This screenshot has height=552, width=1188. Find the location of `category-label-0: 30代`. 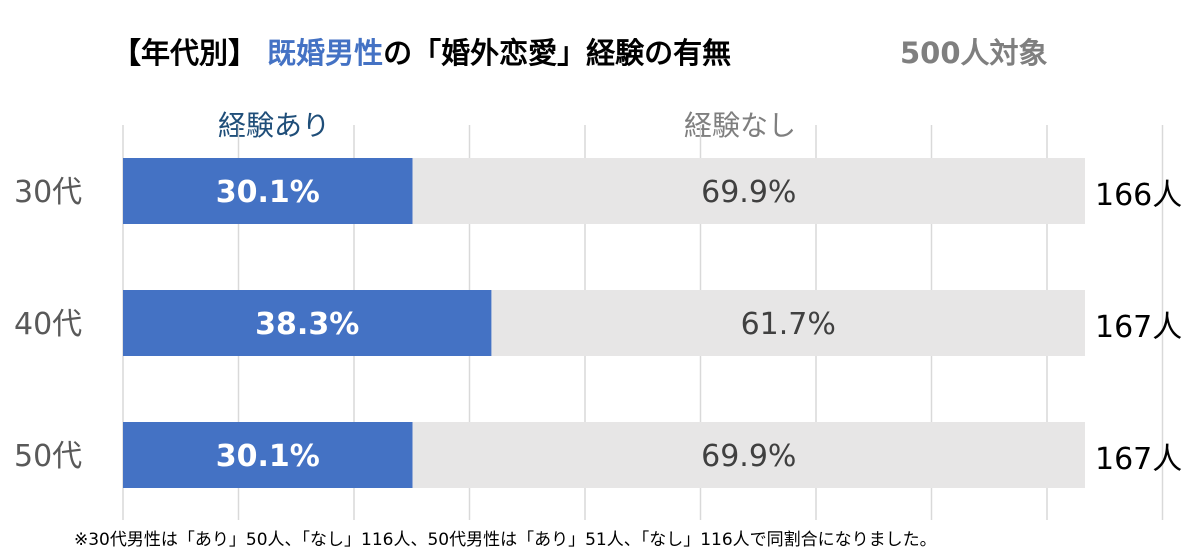

category-label-0: 30代 is located at coordinates (48, 192).